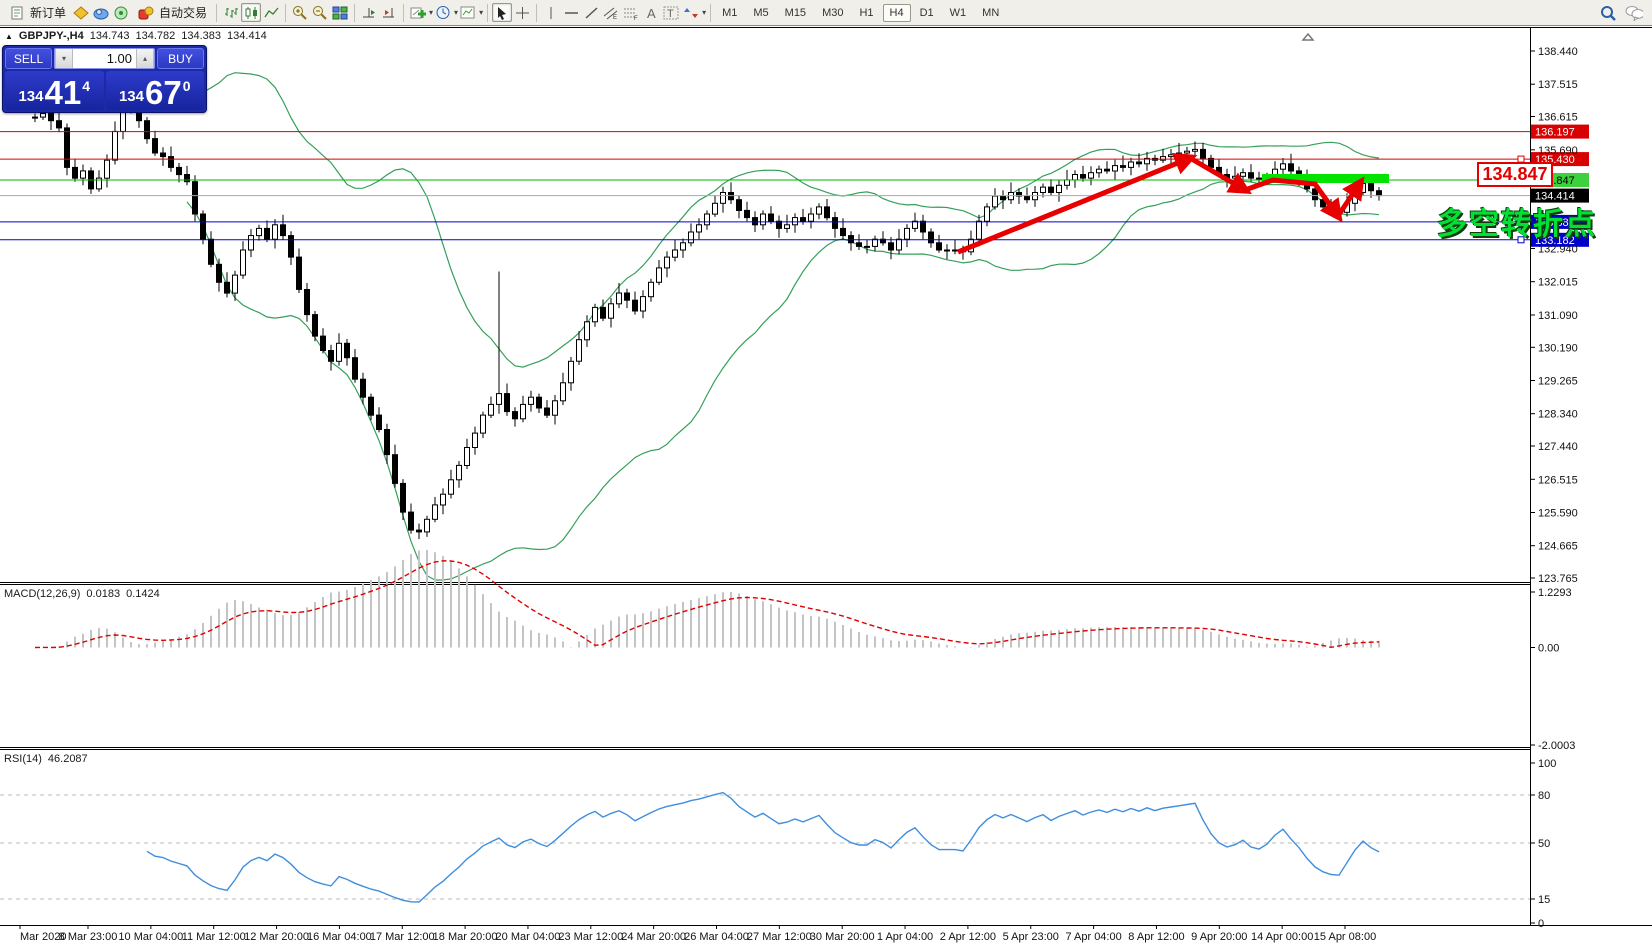  What do you see at coordinates (146, 12) in the screenshot?
I see `auto-trading-icon` at bounding box center [146, 12].